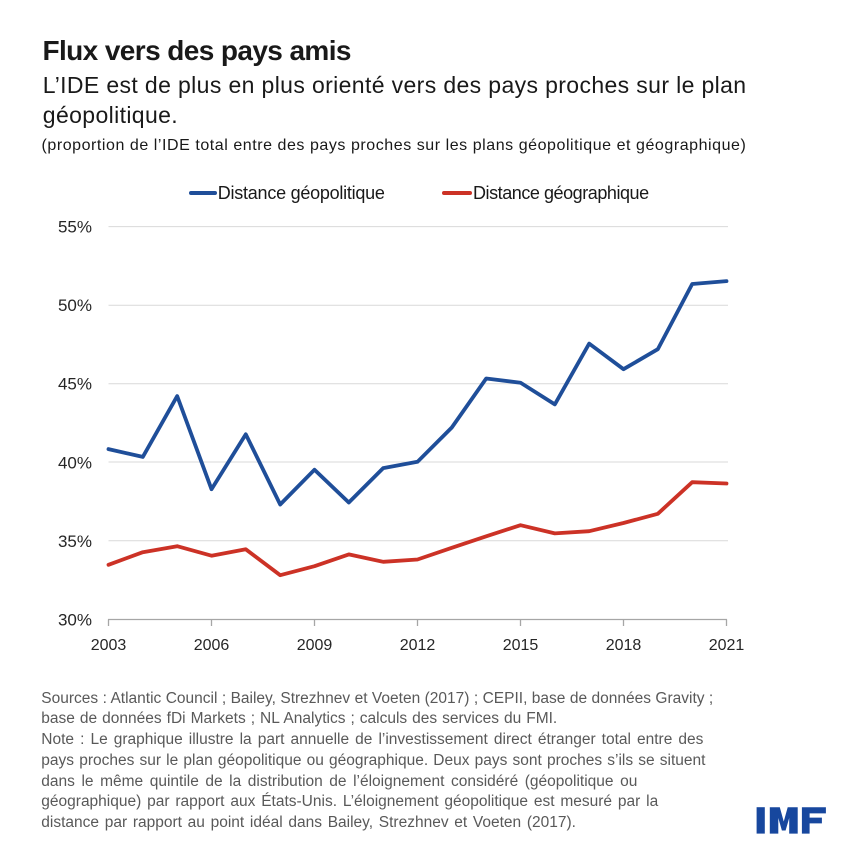 The height and width of the screenshot is (867, 867). What do you see at coordinates (315, 645) in the screenshot?
I see `svg-text: 2009` at bounding box center [315, 645].